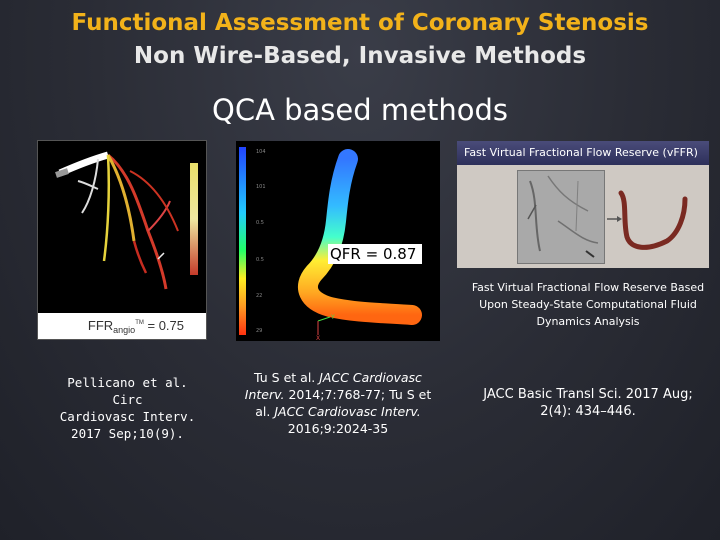 This screenshot has width=720, height=540. I want to click on reference-line: 2(4): 434–446., so click(588, 411).